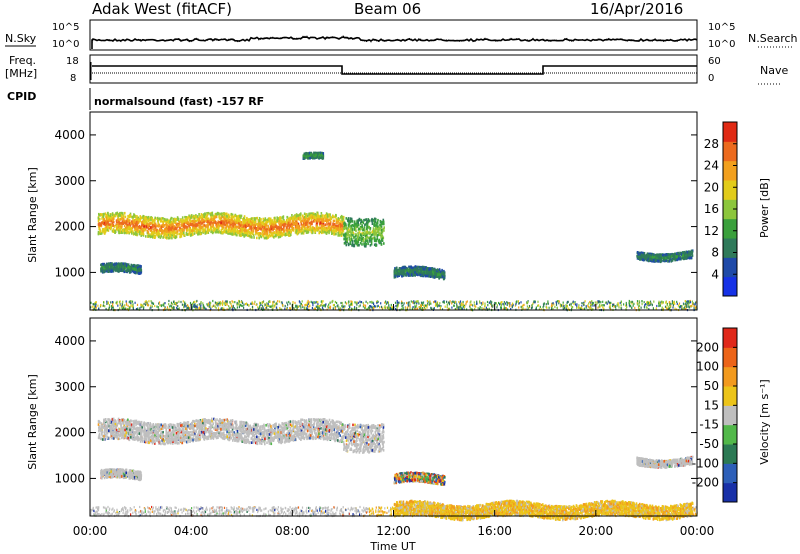 The height and width of the screenshot is (554, 800). Describe the element at coordinates (393, 69) in the screenshot. I see `freq-panel-frame` at that location.